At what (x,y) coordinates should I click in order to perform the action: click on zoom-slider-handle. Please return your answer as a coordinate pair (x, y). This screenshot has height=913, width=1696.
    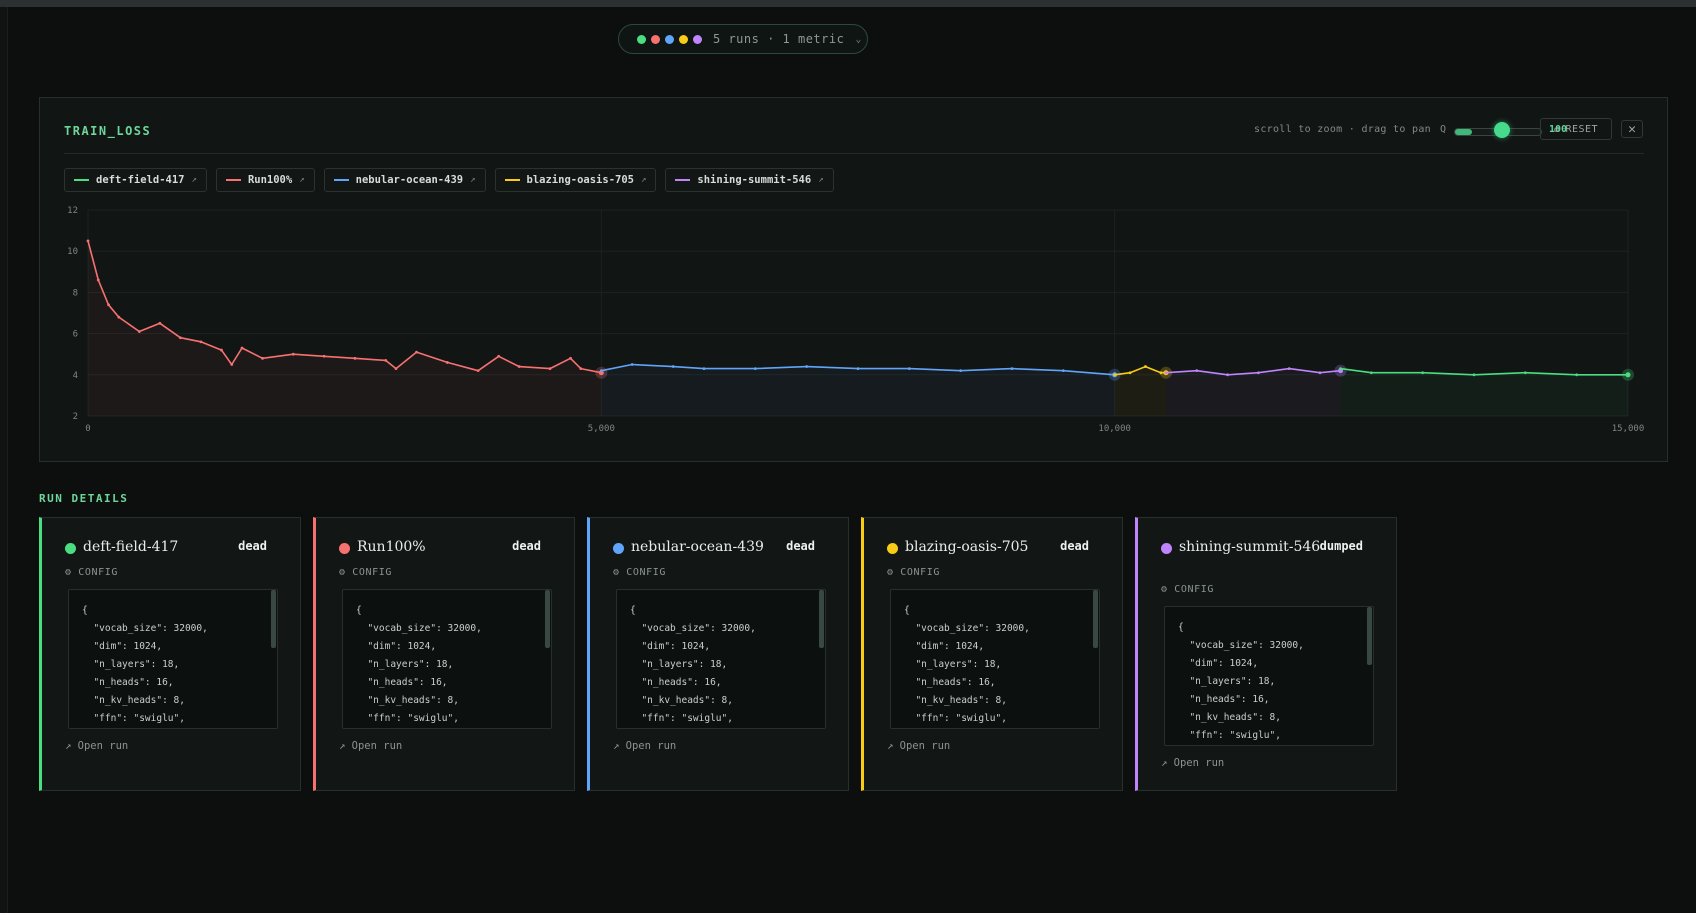
    Looking at the image, I should click on (1502, 130).